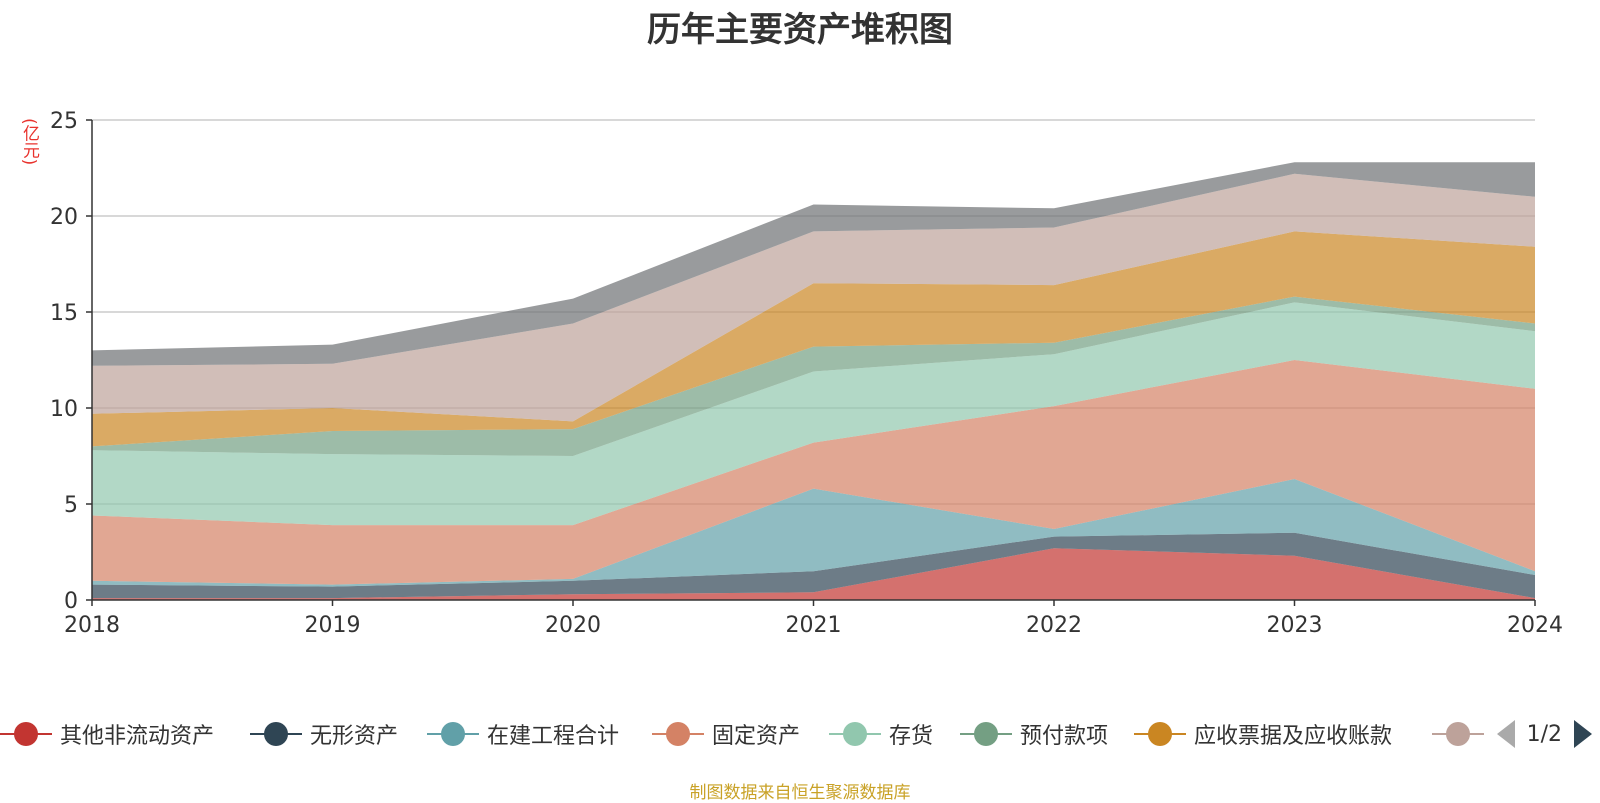 The image size is (1600, 803). What do you see at coordinates (137, 736) in the screenshot?
I see `legend-label: 其他非流动资产` at bounding box center [137, 736].